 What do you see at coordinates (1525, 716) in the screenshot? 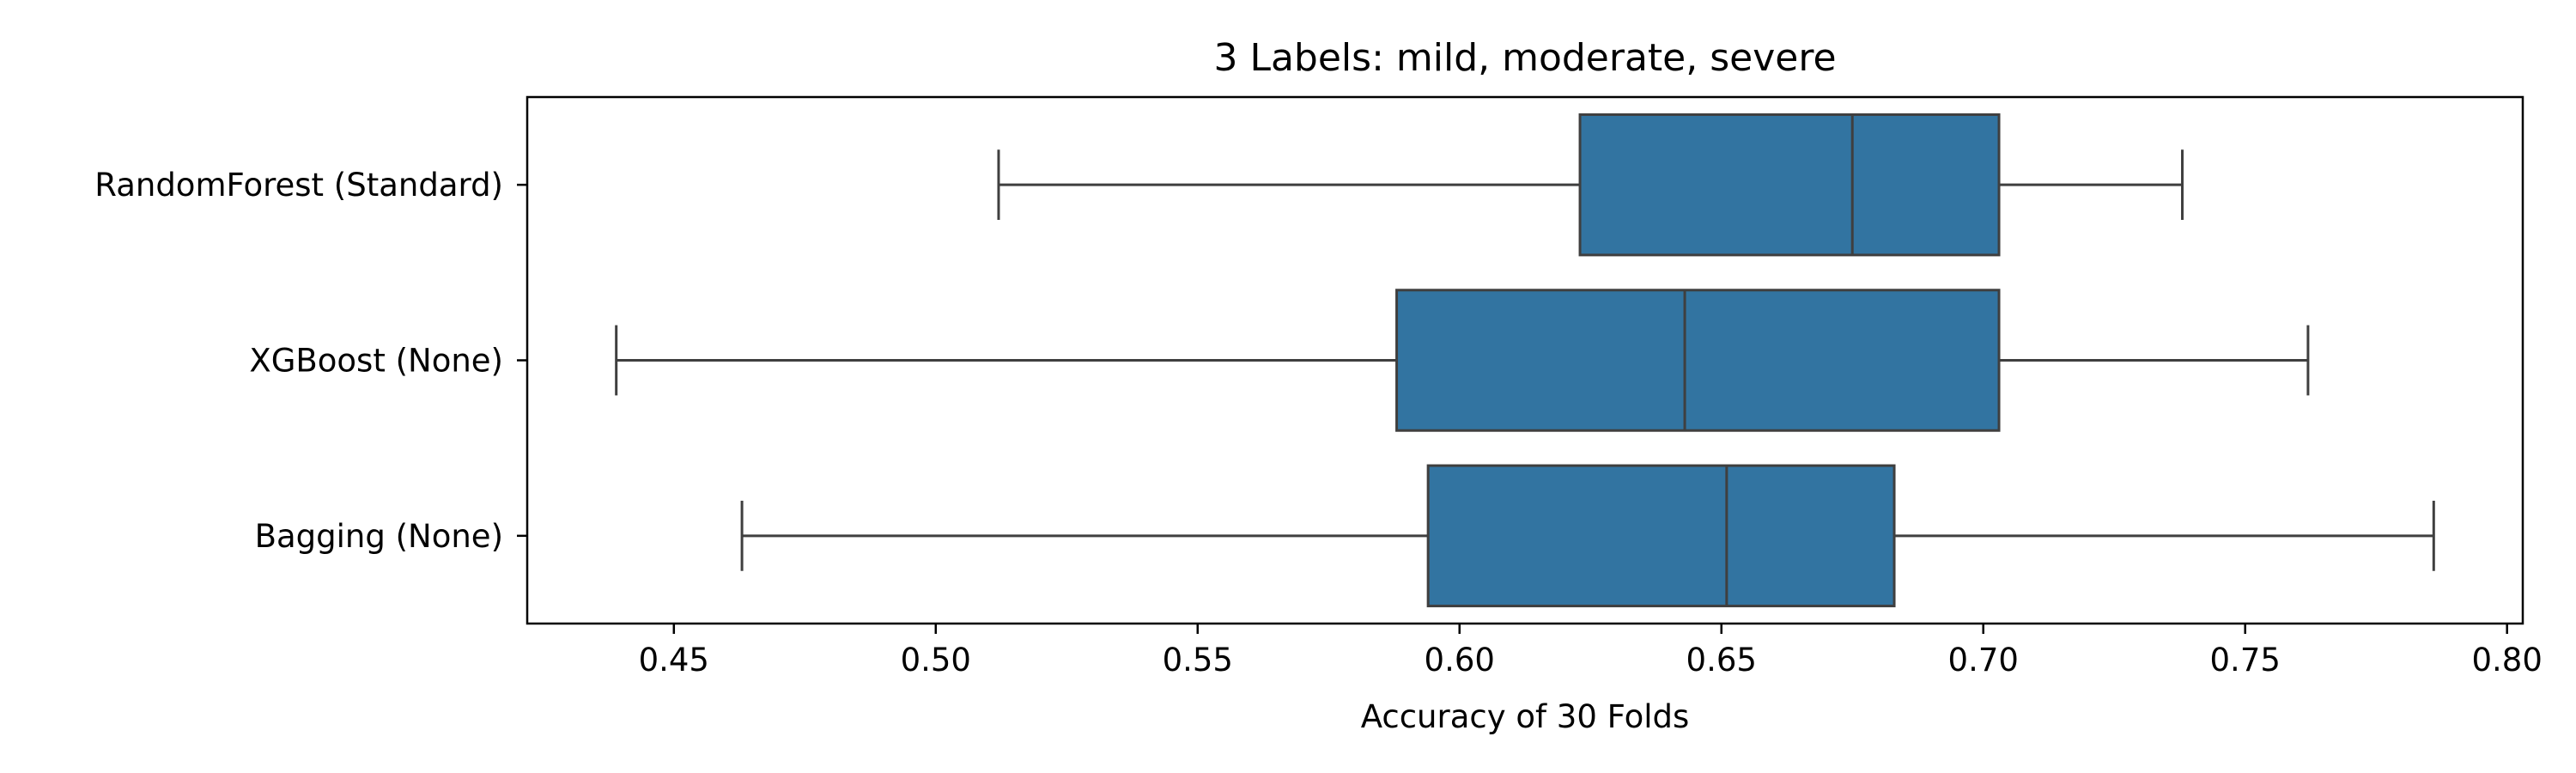
I see `x-axis-label: Accuracy of 30 Folds` at bounding box center [1525, 716].